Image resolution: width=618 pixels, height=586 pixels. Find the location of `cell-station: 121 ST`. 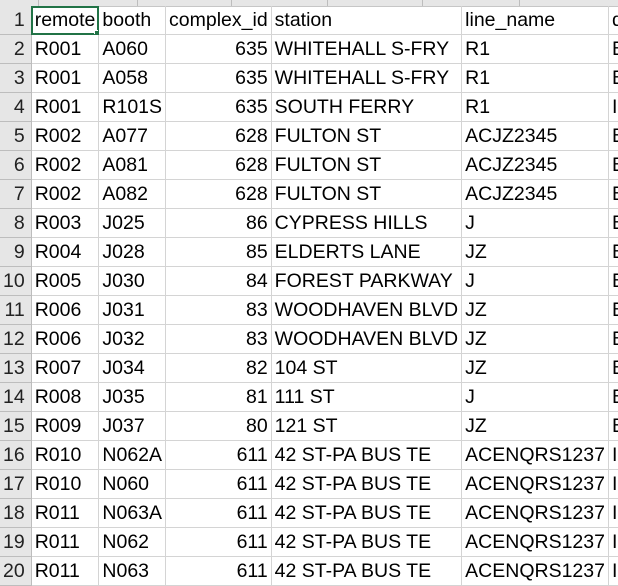

cell-station: 121 ST is located at coordinates (367, 426).